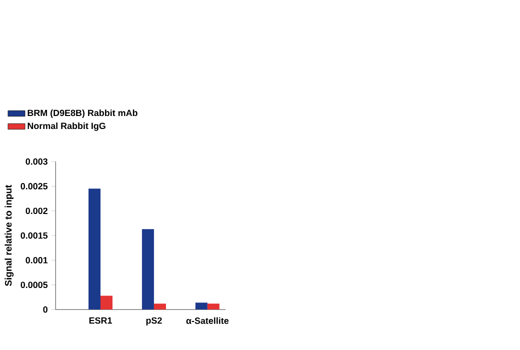 This screenshot has height=350, width=520. Describe the element at coordinates (34, 285) in the screenshot. I see `y-tick-label: 0.0005` at that location.